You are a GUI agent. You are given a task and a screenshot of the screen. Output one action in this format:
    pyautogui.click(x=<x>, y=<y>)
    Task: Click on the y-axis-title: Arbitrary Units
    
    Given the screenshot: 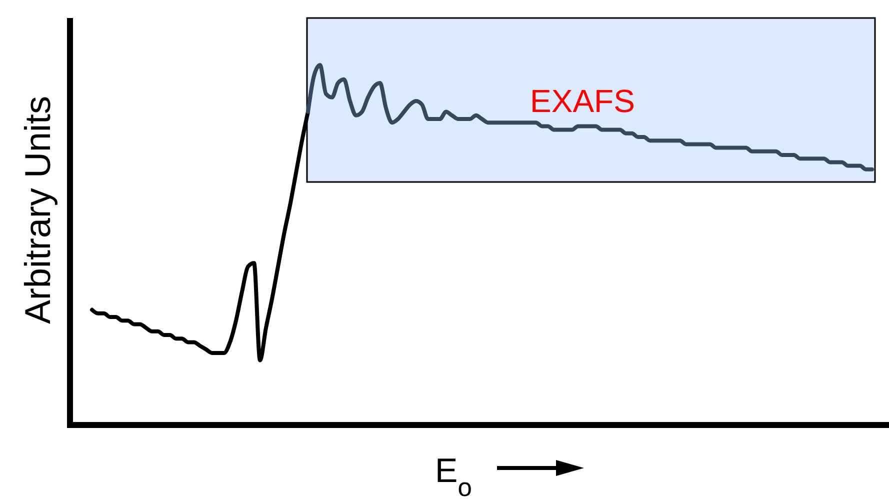 What is the action you would take?
    pyautogui.click(x=37, y=210)
    